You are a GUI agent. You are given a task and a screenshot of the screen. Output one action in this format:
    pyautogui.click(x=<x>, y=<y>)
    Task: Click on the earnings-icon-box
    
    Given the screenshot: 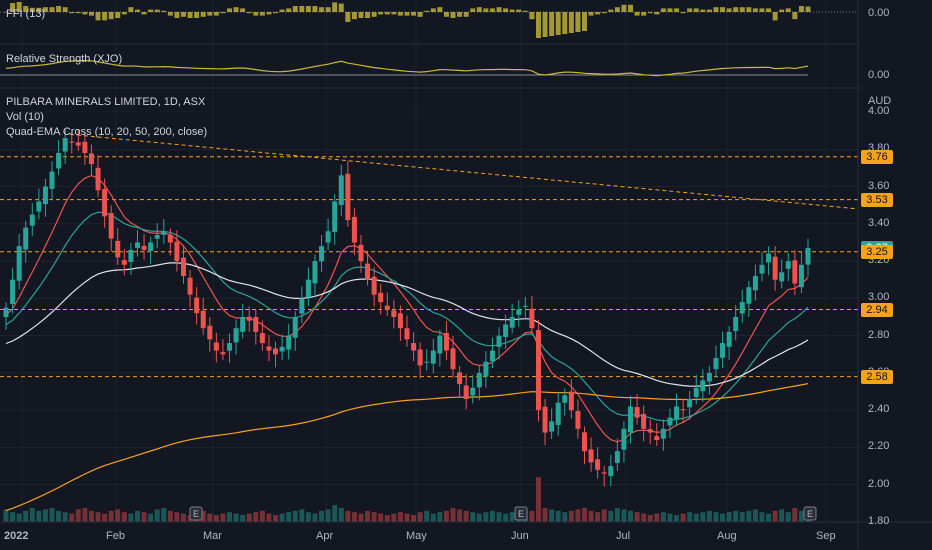 What is the action you would take?
    pyautogui.click(x=196, y=513)
    